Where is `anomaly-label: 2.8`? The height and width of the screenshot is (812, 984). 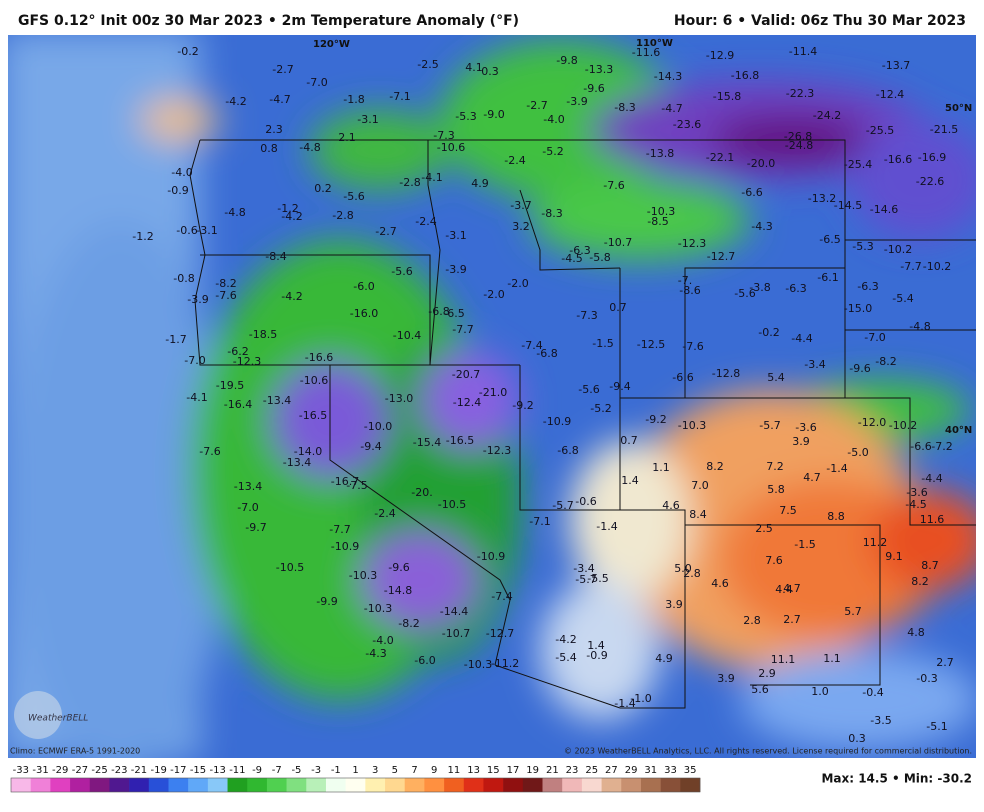 anomaly-label: 2.8 is located at coordinates (692, 573).